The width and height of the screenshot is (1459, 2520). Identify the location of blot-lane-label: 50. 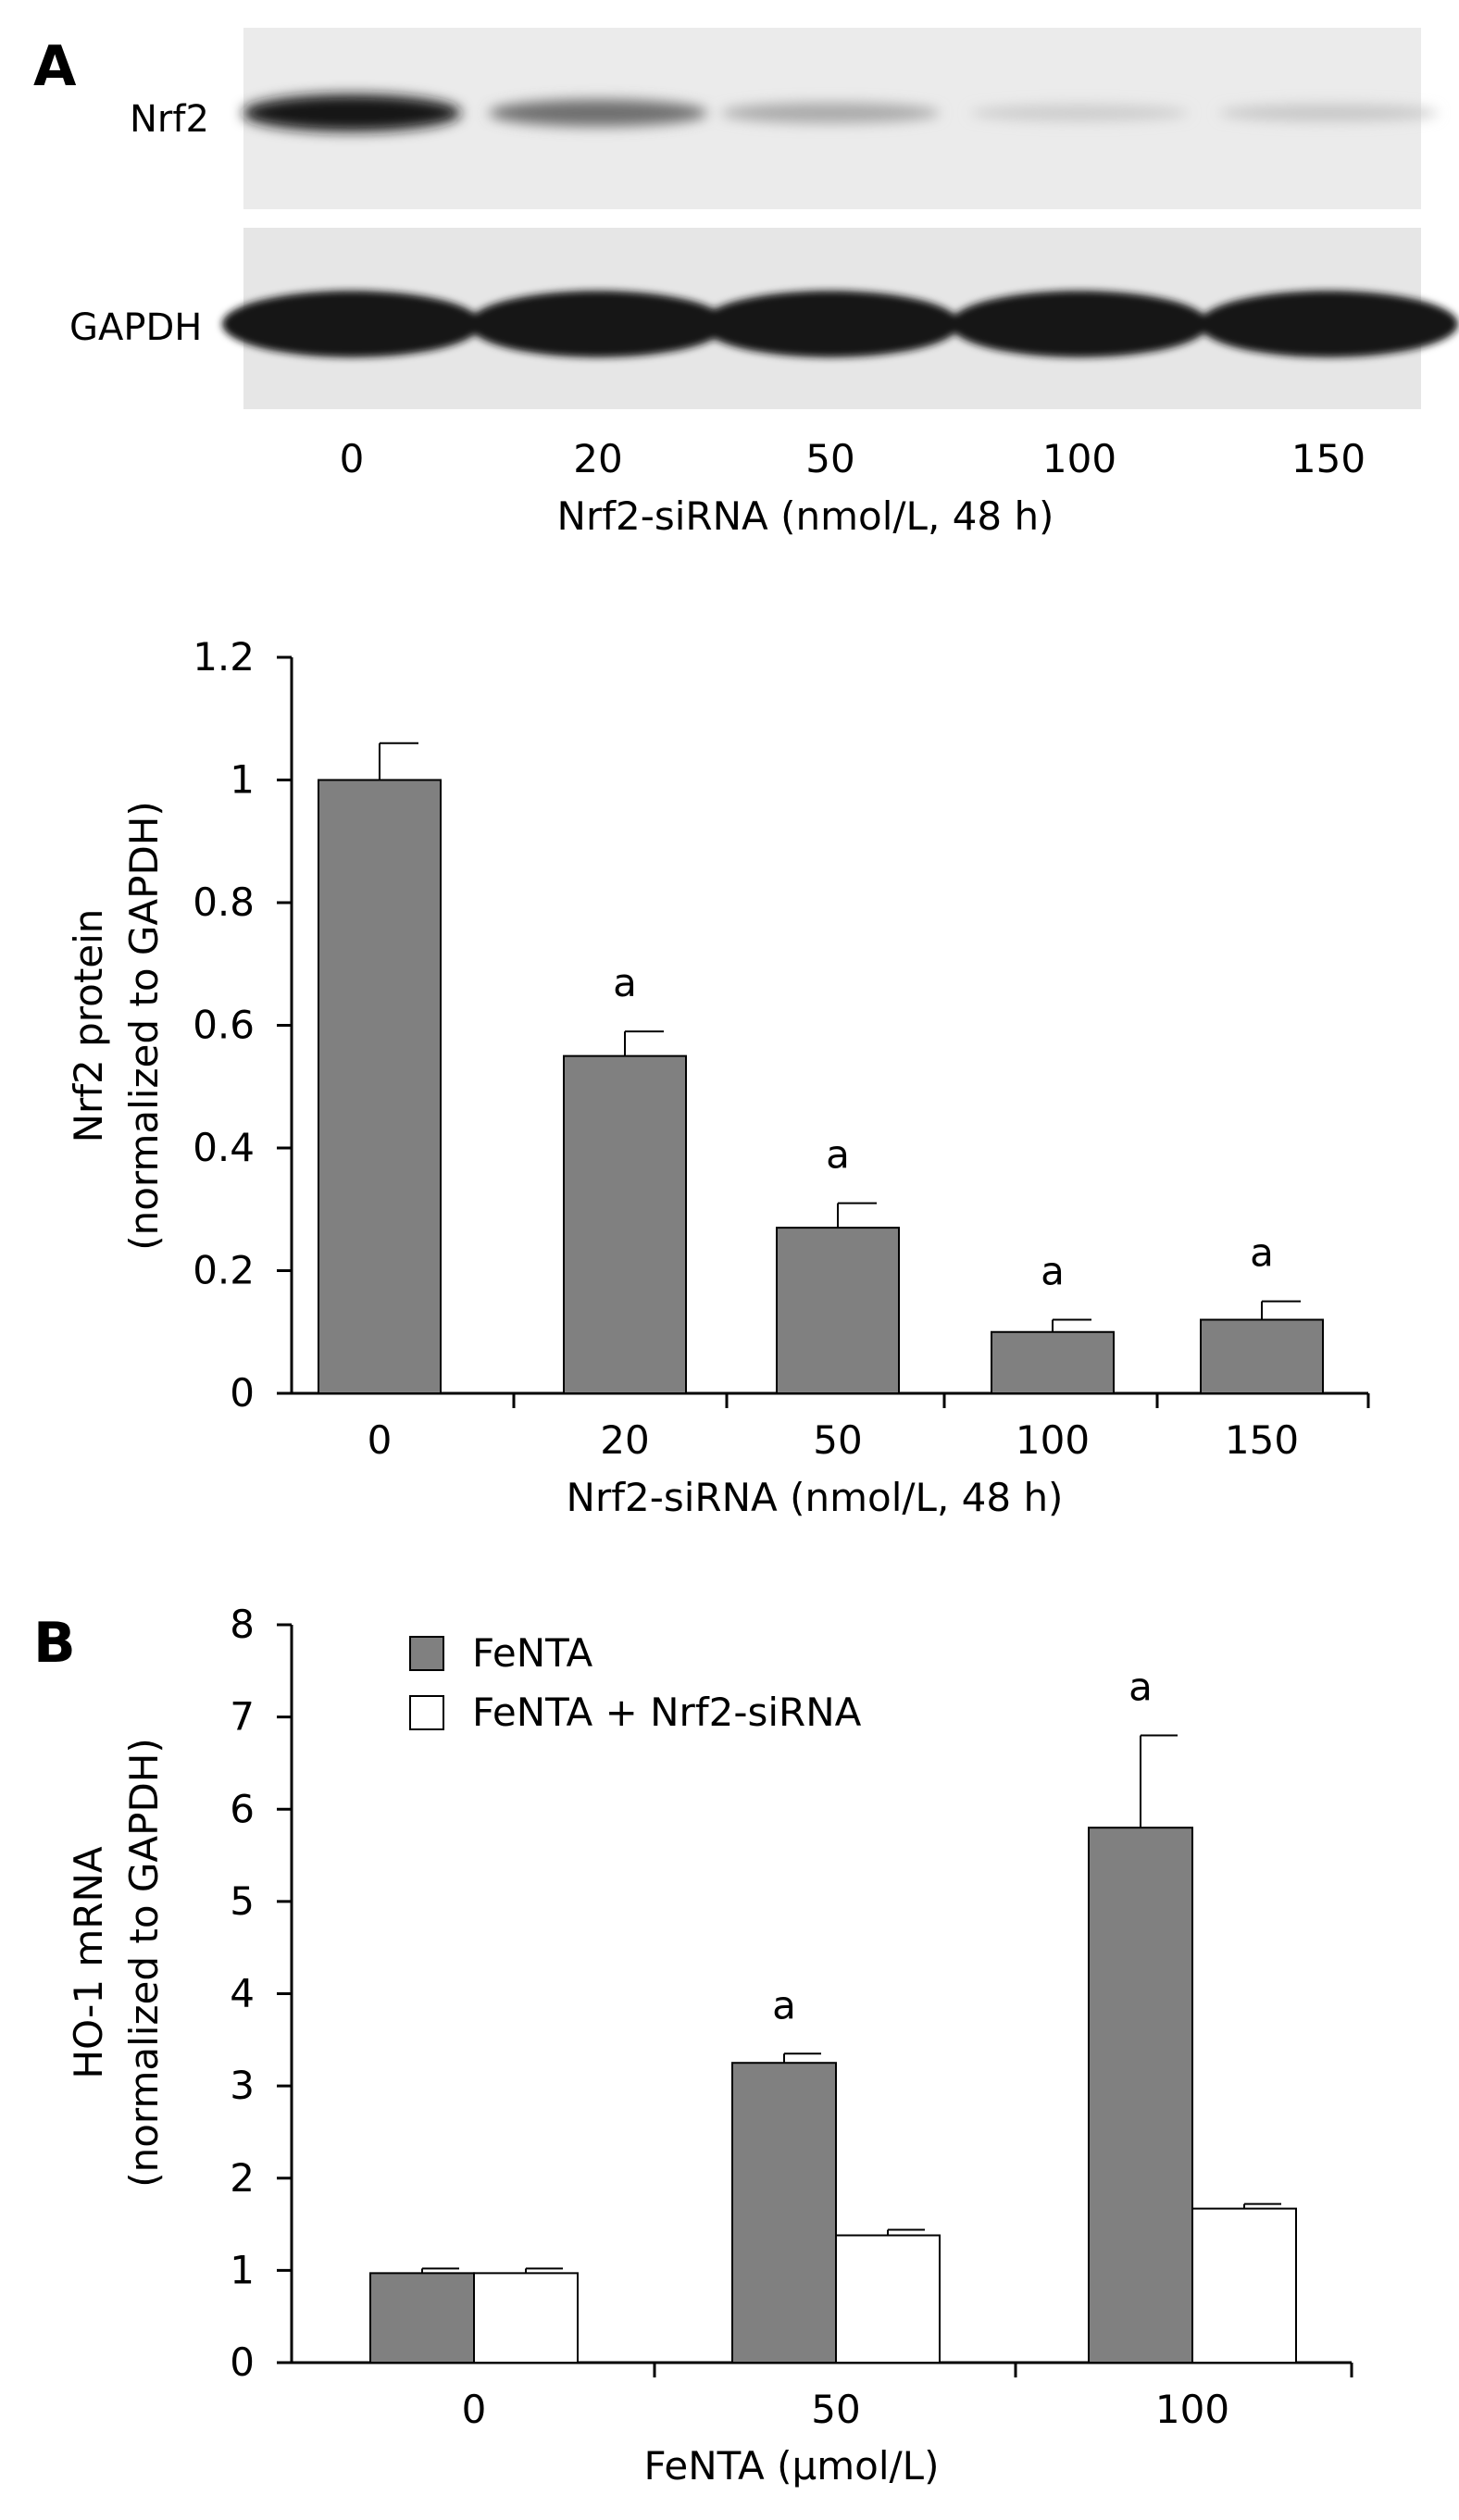
(830, 458).